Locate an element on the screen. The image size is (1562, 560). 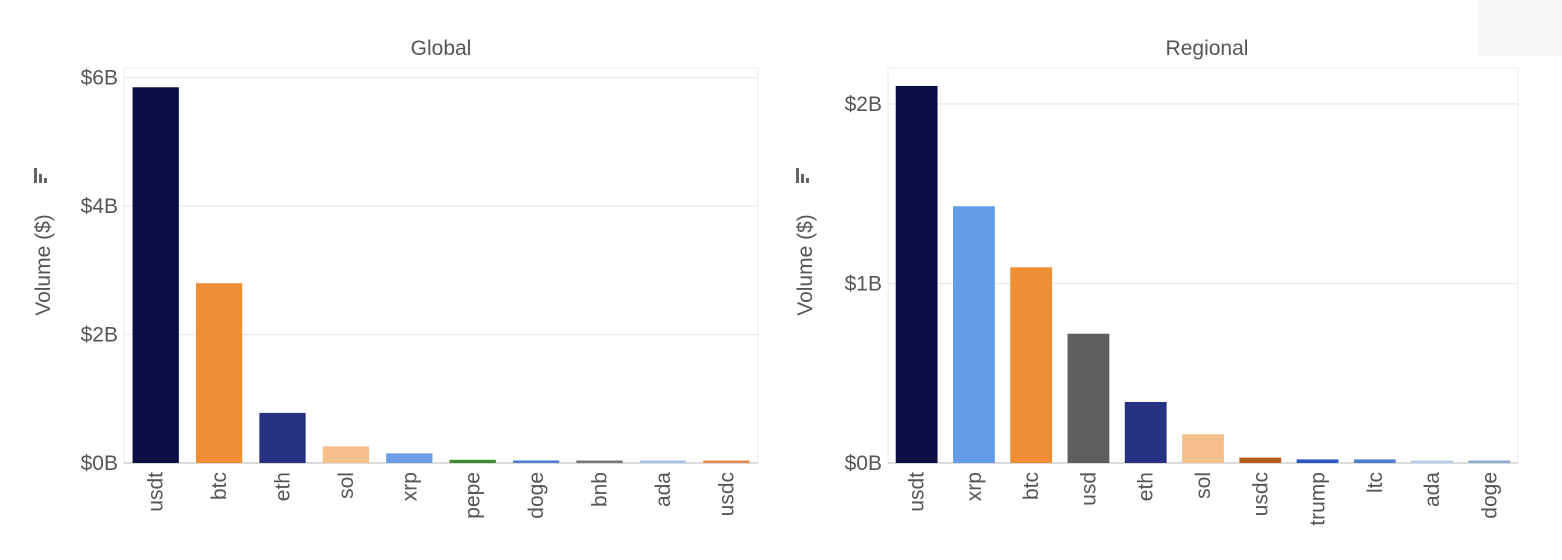
y-tick-label: $1B is located at coordinates (863, 283).